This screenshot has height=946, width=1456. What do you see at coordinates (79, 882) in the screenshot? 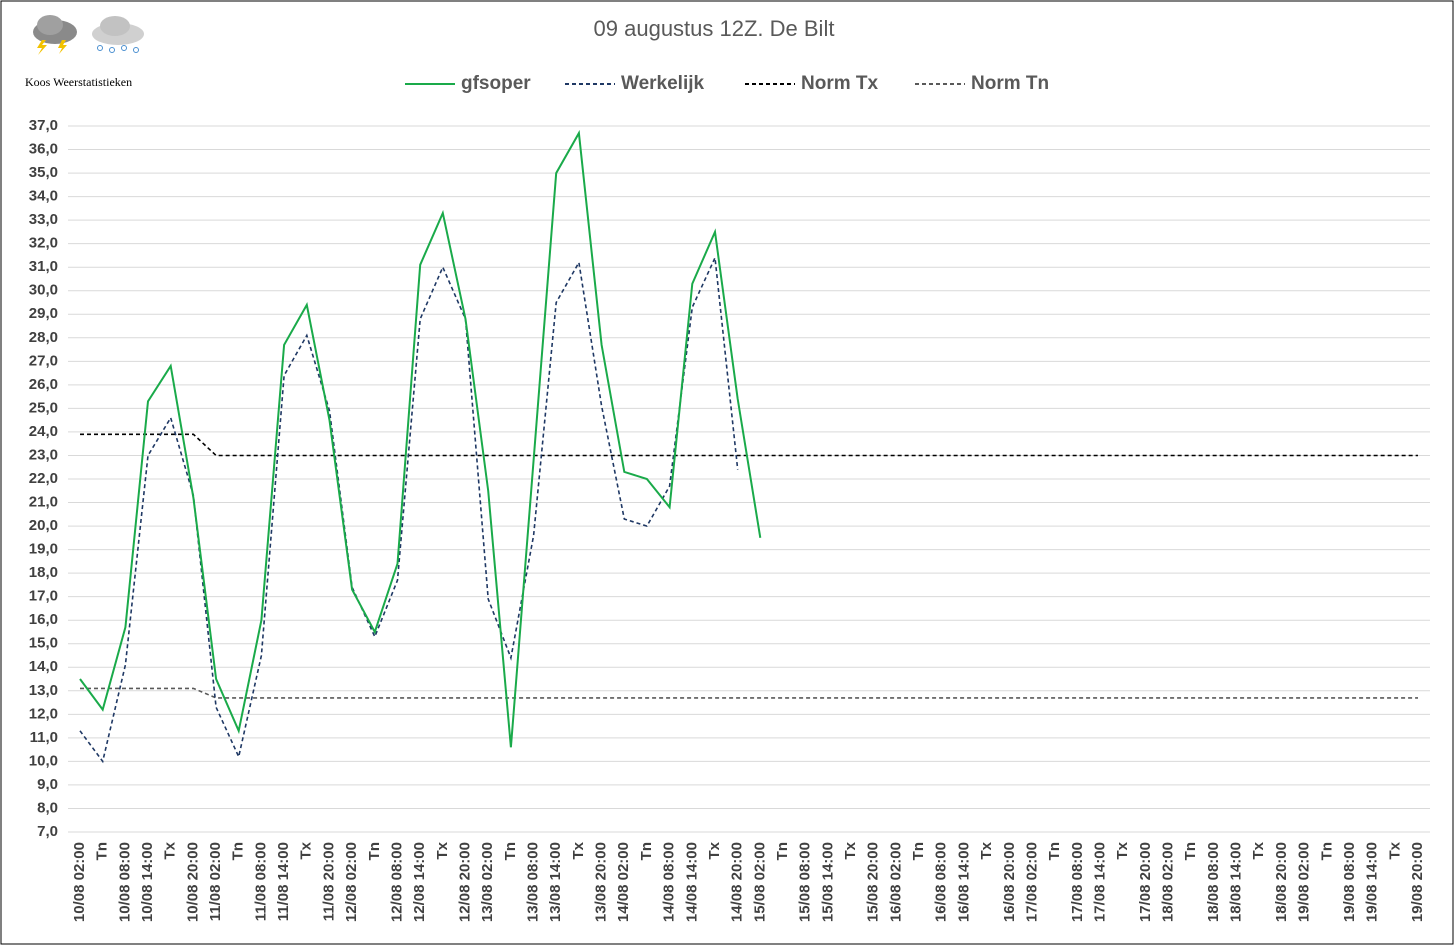
I see `x-tick-label: 10/08 02:00` at bounding box center [79, 882].